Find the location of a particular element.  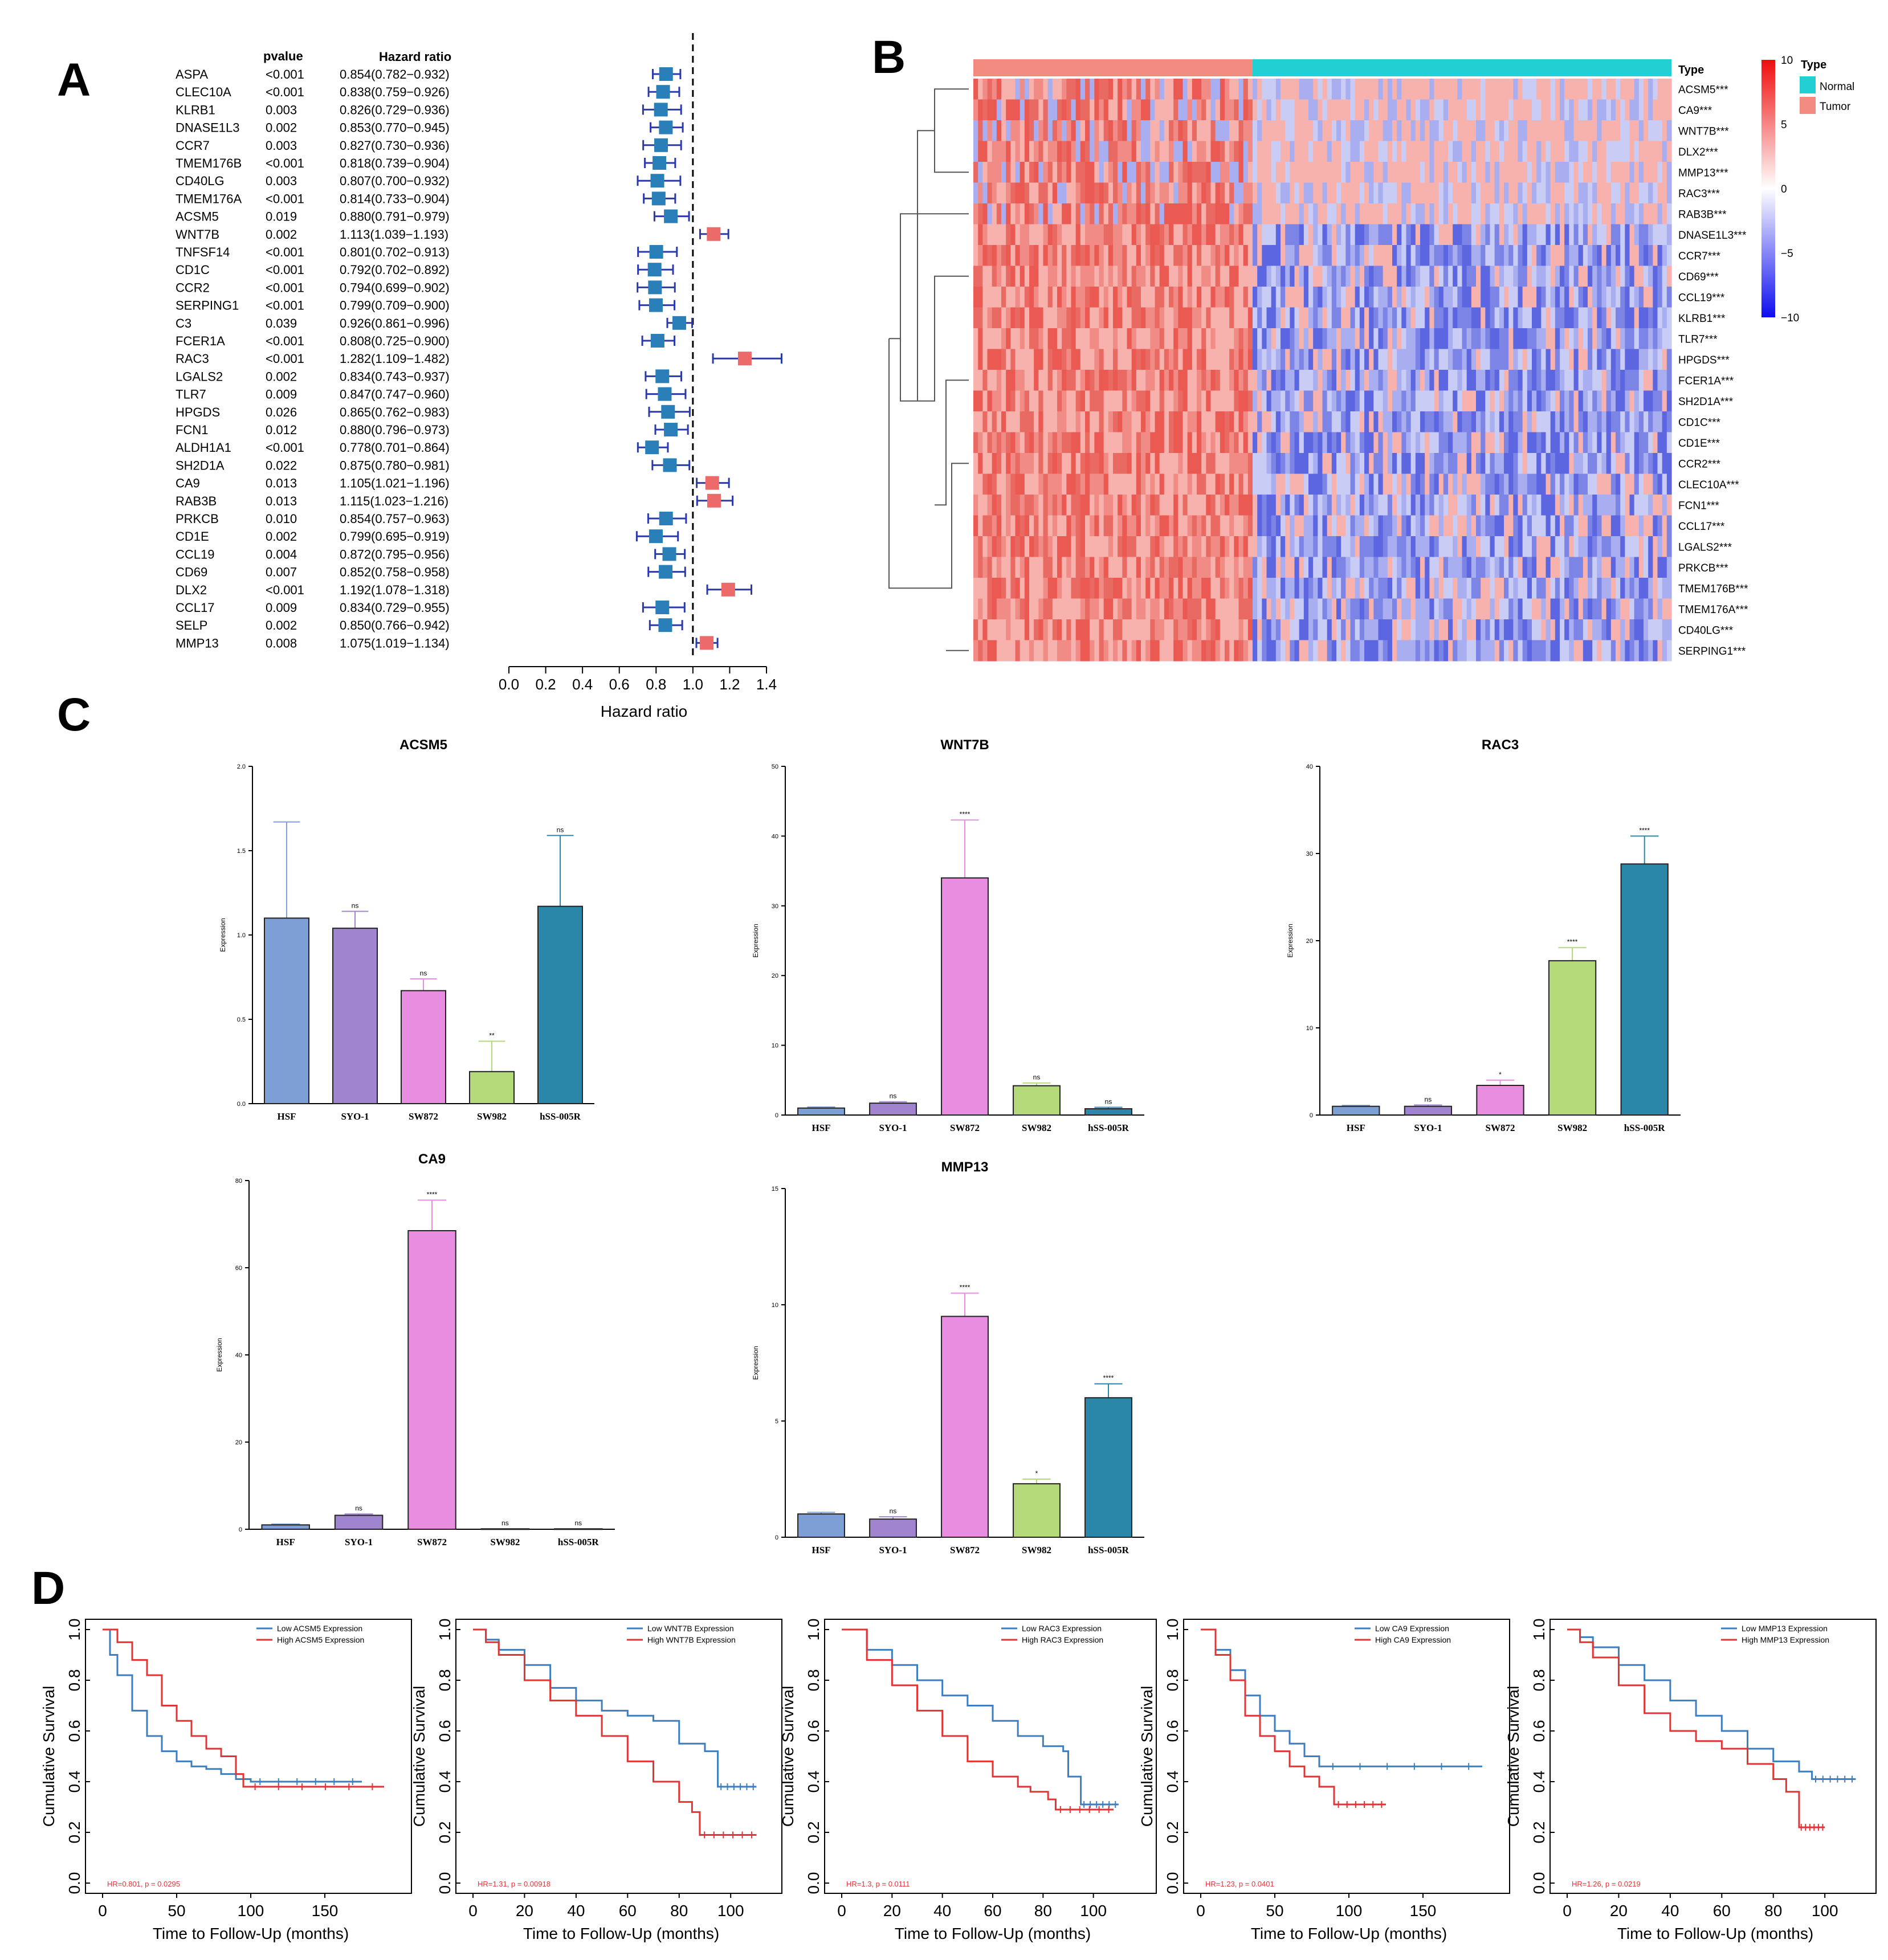

km-x-tick-label: 80 is located at coordinates (679, 1911).